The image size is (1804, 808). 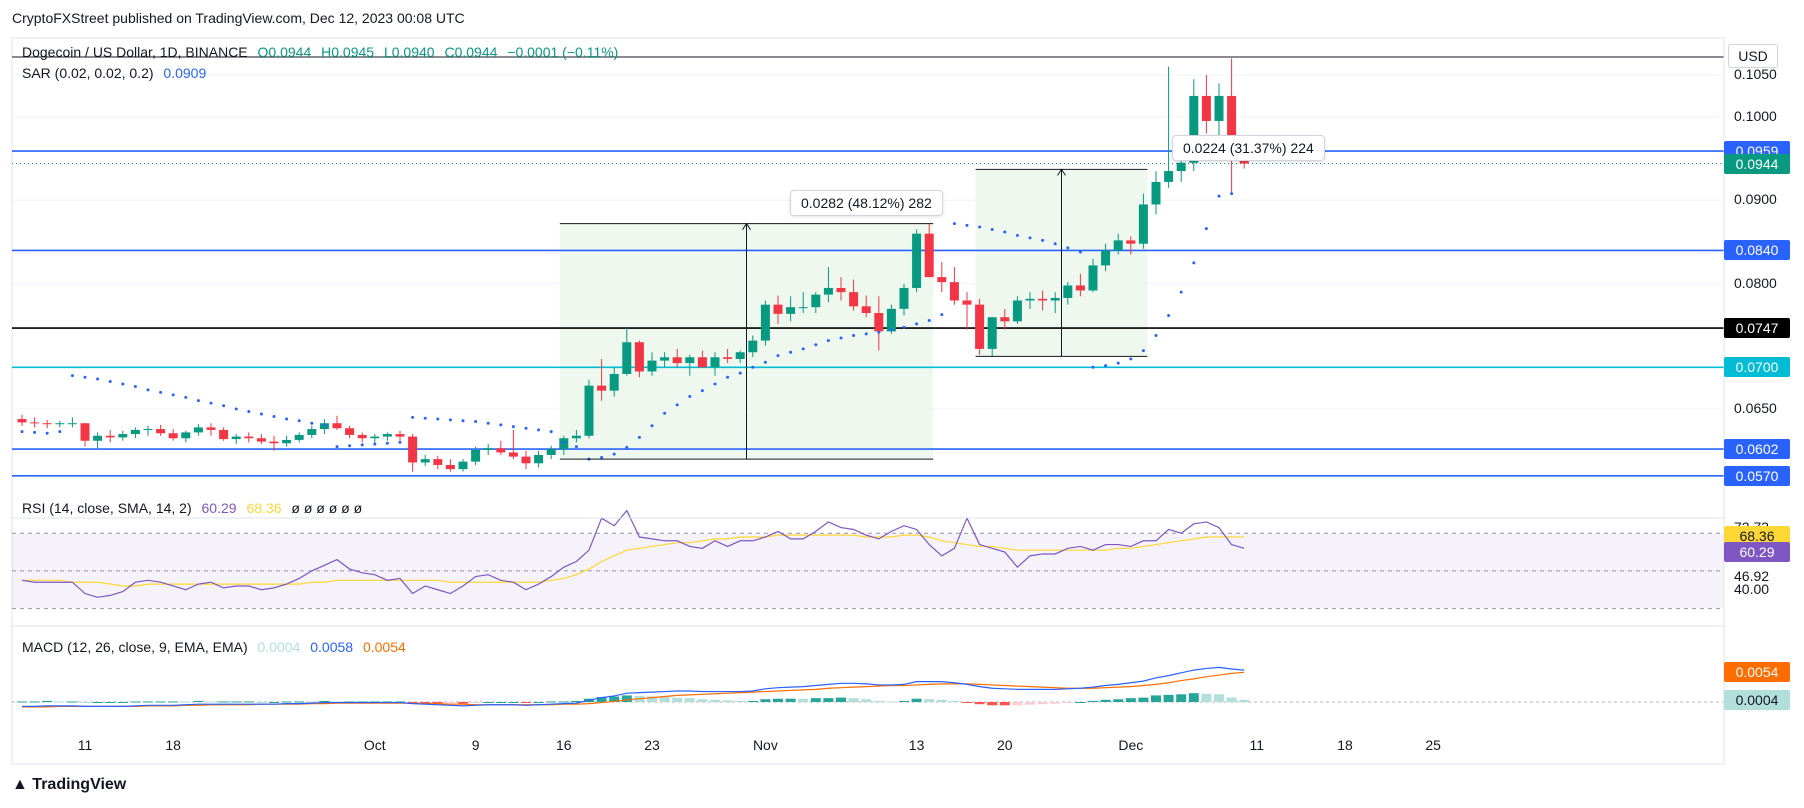 I want to click on time-tick: Oct, so click(x=374, y=745).